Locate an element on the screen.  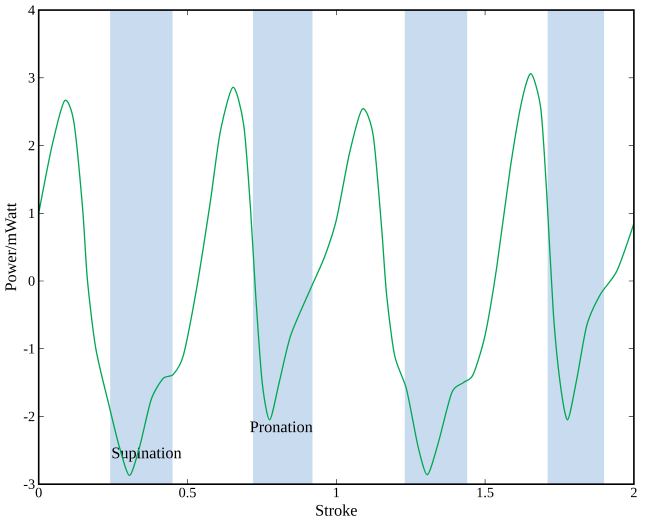
y-tick-label: -1 is located at coordinates (29, 349).